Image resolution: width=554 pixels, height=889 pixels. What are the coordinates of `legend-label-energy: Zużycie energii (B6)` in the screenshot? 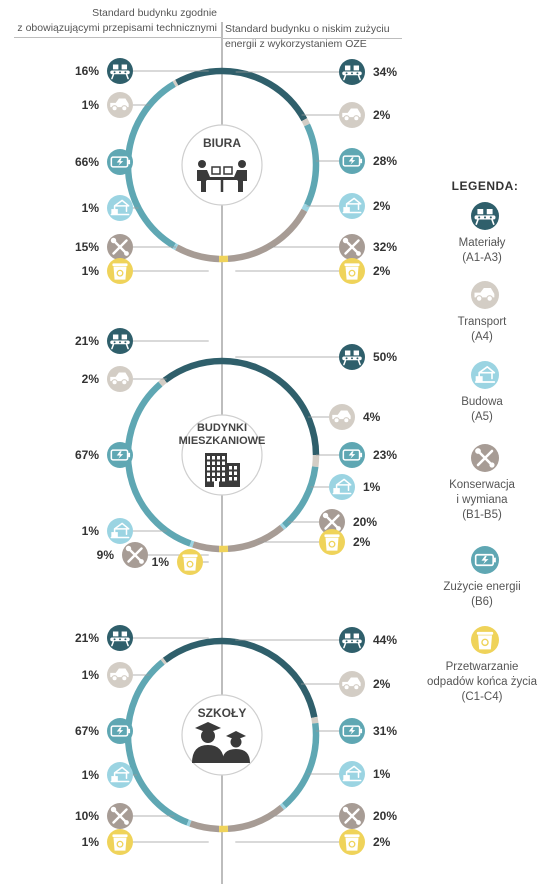 It's located at (482, 595).